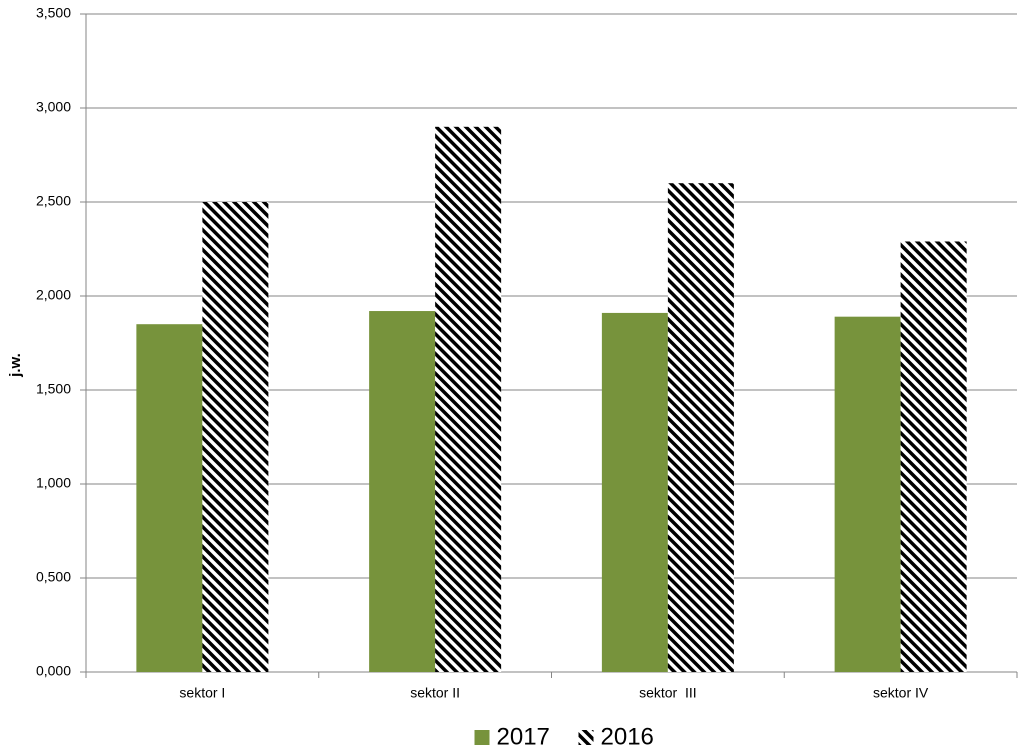 The width and height of the screenshot is (1024, 754). I want to click on legend-label: 2016, so click(627, 736).